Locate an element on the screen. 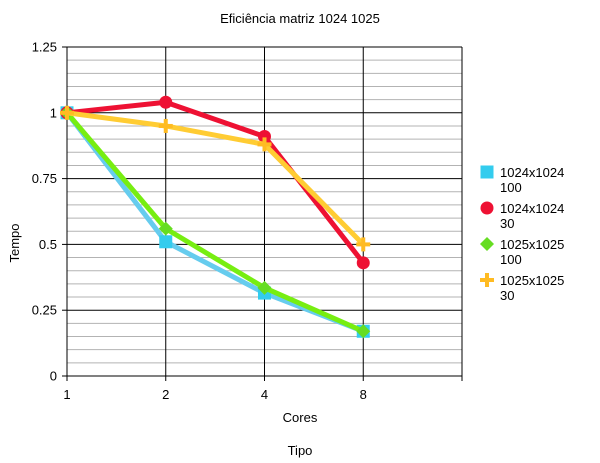  y-axis-label: Tempo is located at coordinates (14, 242).